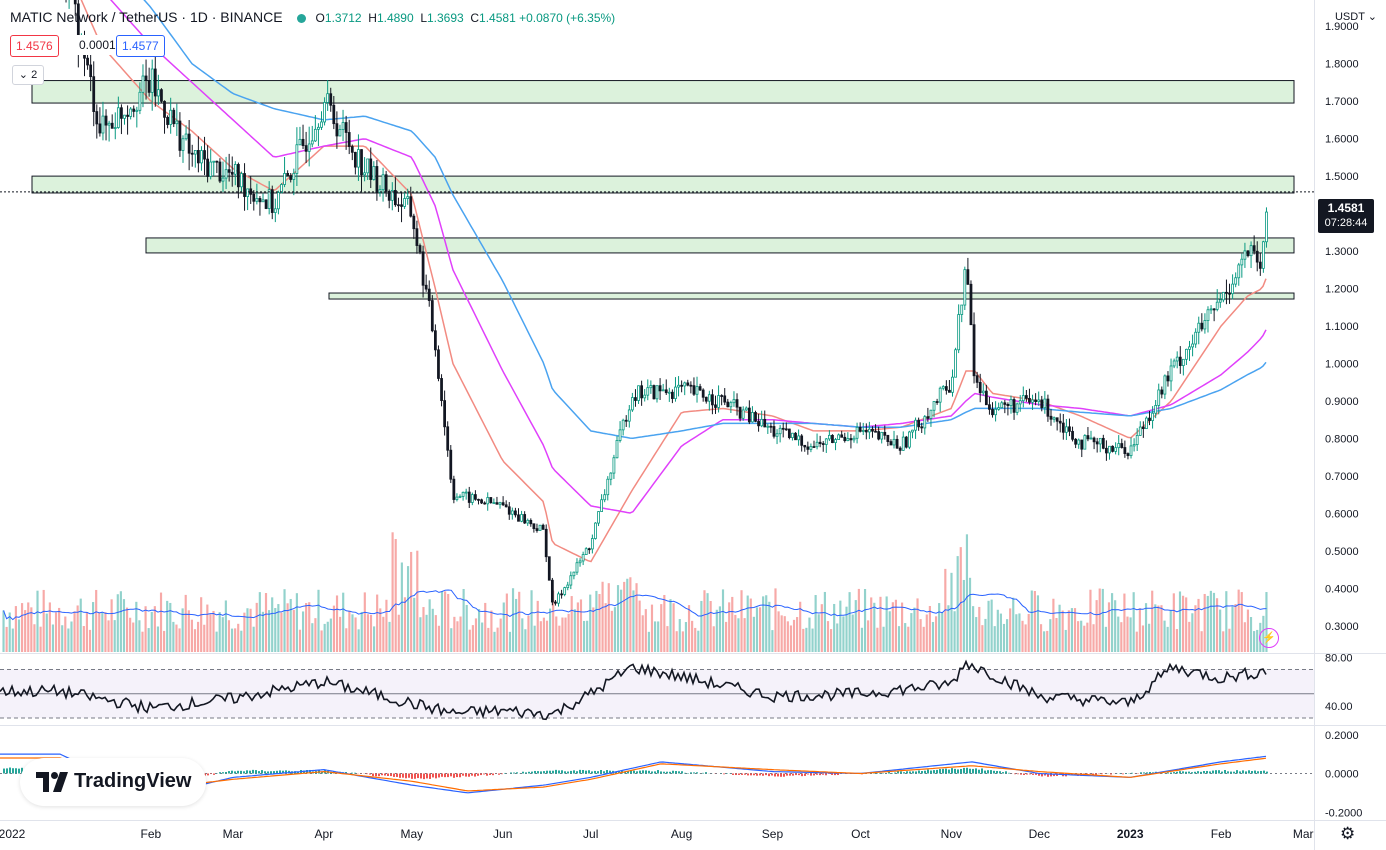  What do you see at coordinates (633, 690) in the screenshot?
I see `rsi-line` at bounding box center [633, 690].